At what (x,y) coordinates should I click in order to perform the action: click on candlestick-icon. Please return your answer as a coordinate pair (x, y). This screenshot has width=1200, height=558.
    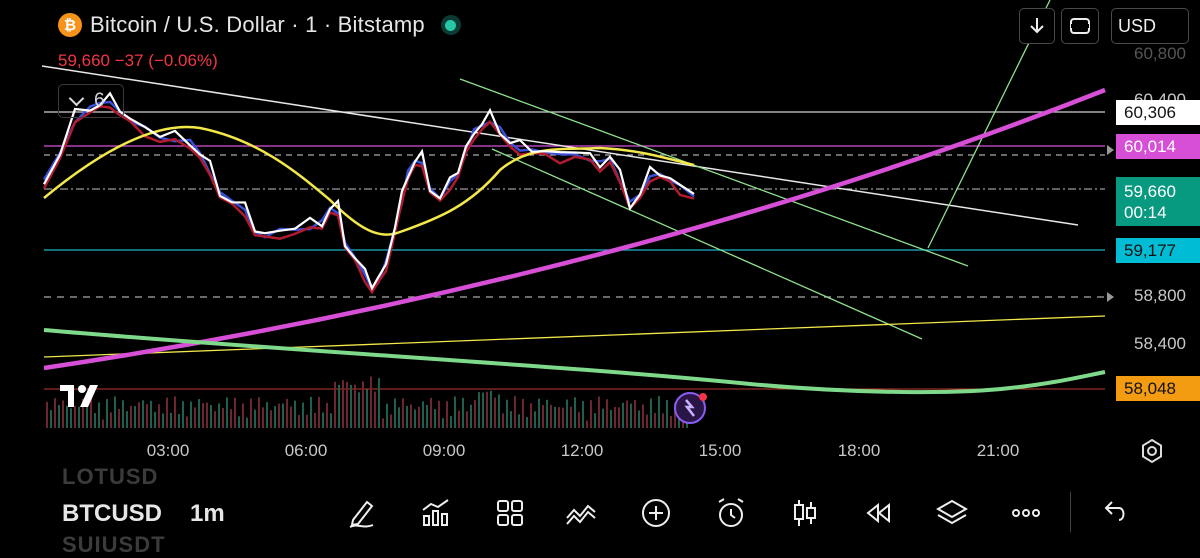
    Looking at the image, I should click on (805, 513).